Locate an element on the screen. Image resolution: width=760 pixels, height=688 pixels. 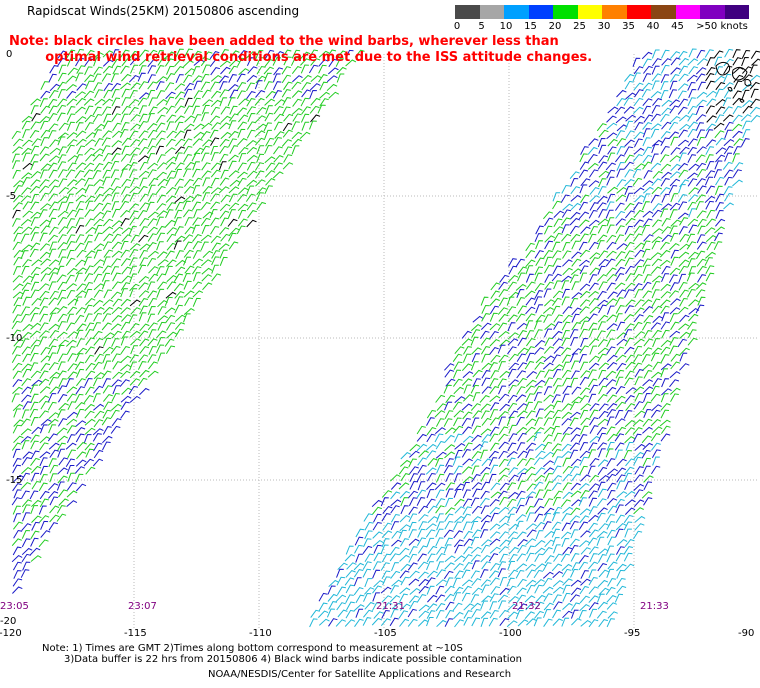
legend-labels: 0 5 10 15 20 25 30 35 40 45 >50 knots is located at coordinates (601, 26).